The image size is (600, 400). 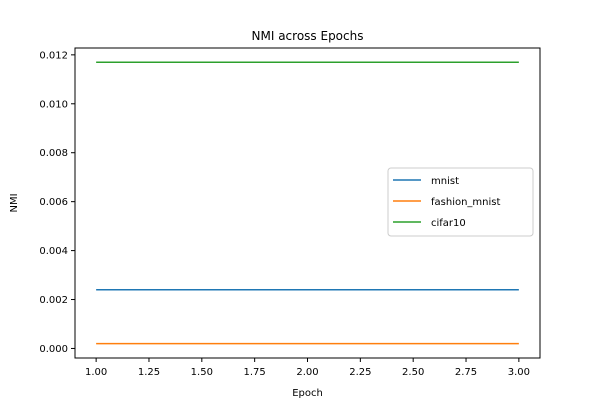 What do you see at coordinates (519, 372) in the screenshot?
I see `x-tick-label: 3.00` at bounding box center [519, 372].